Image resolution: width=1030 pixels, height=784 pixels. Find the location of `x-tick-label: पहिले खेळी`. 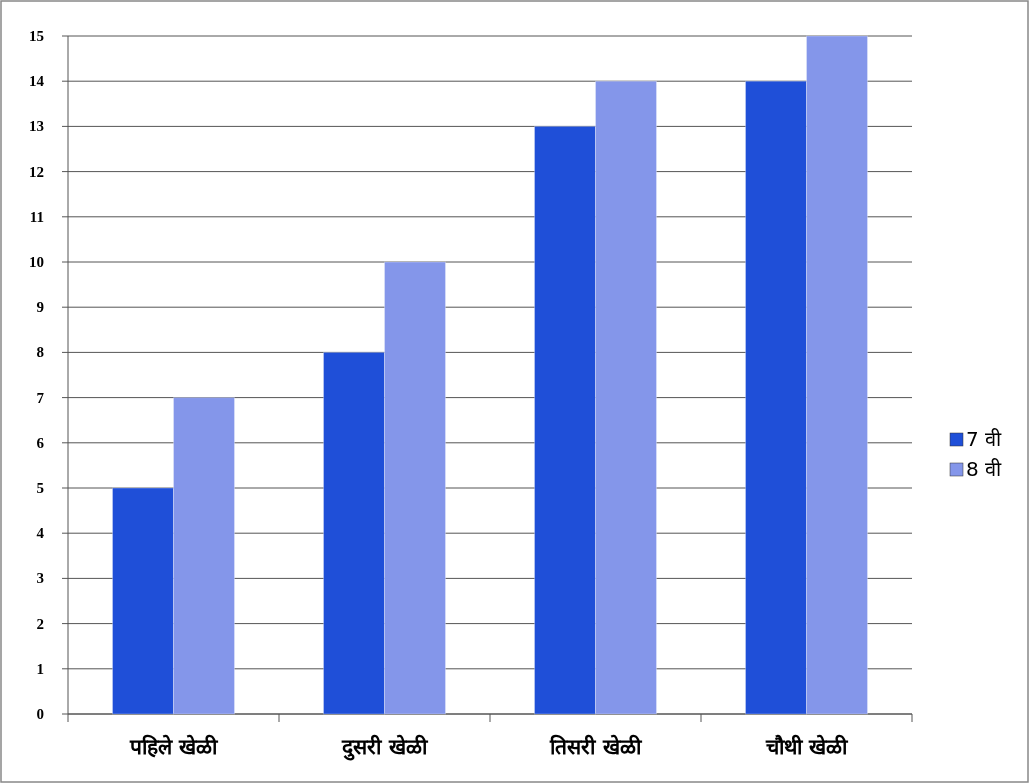

x-tick-label: पहिले खेळी is located at coordinates (174, 746).